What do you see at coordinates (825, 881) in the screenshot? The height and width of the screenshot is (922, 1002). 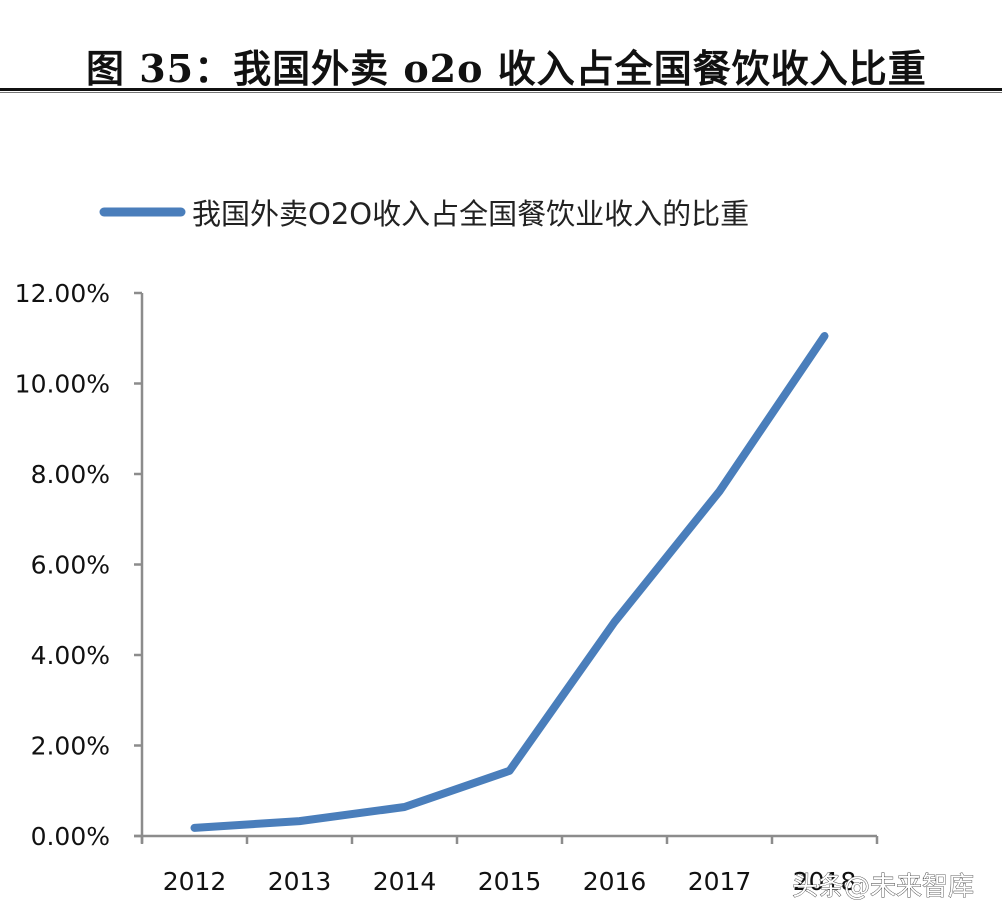 I see `x-tick-label: 2018` at bounding box center [825, 881].